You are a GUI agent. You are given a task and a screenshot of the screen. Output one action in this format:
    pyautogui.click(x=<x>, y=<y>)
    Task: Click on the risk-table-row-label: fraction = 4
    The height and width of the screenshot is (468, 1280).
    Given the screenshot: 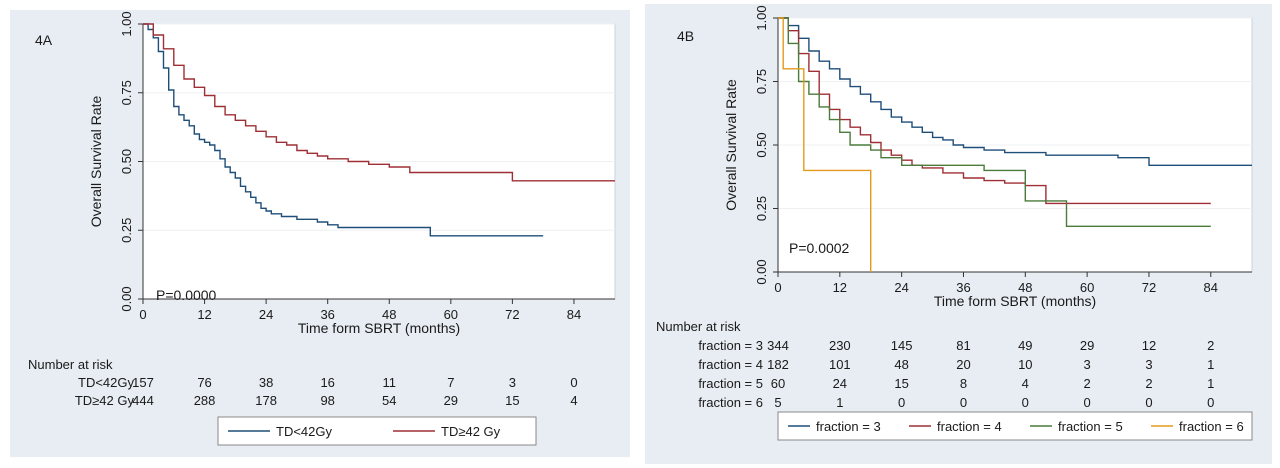 What is the action you would take?
    pyautogui.click(x=730, y=364)
    